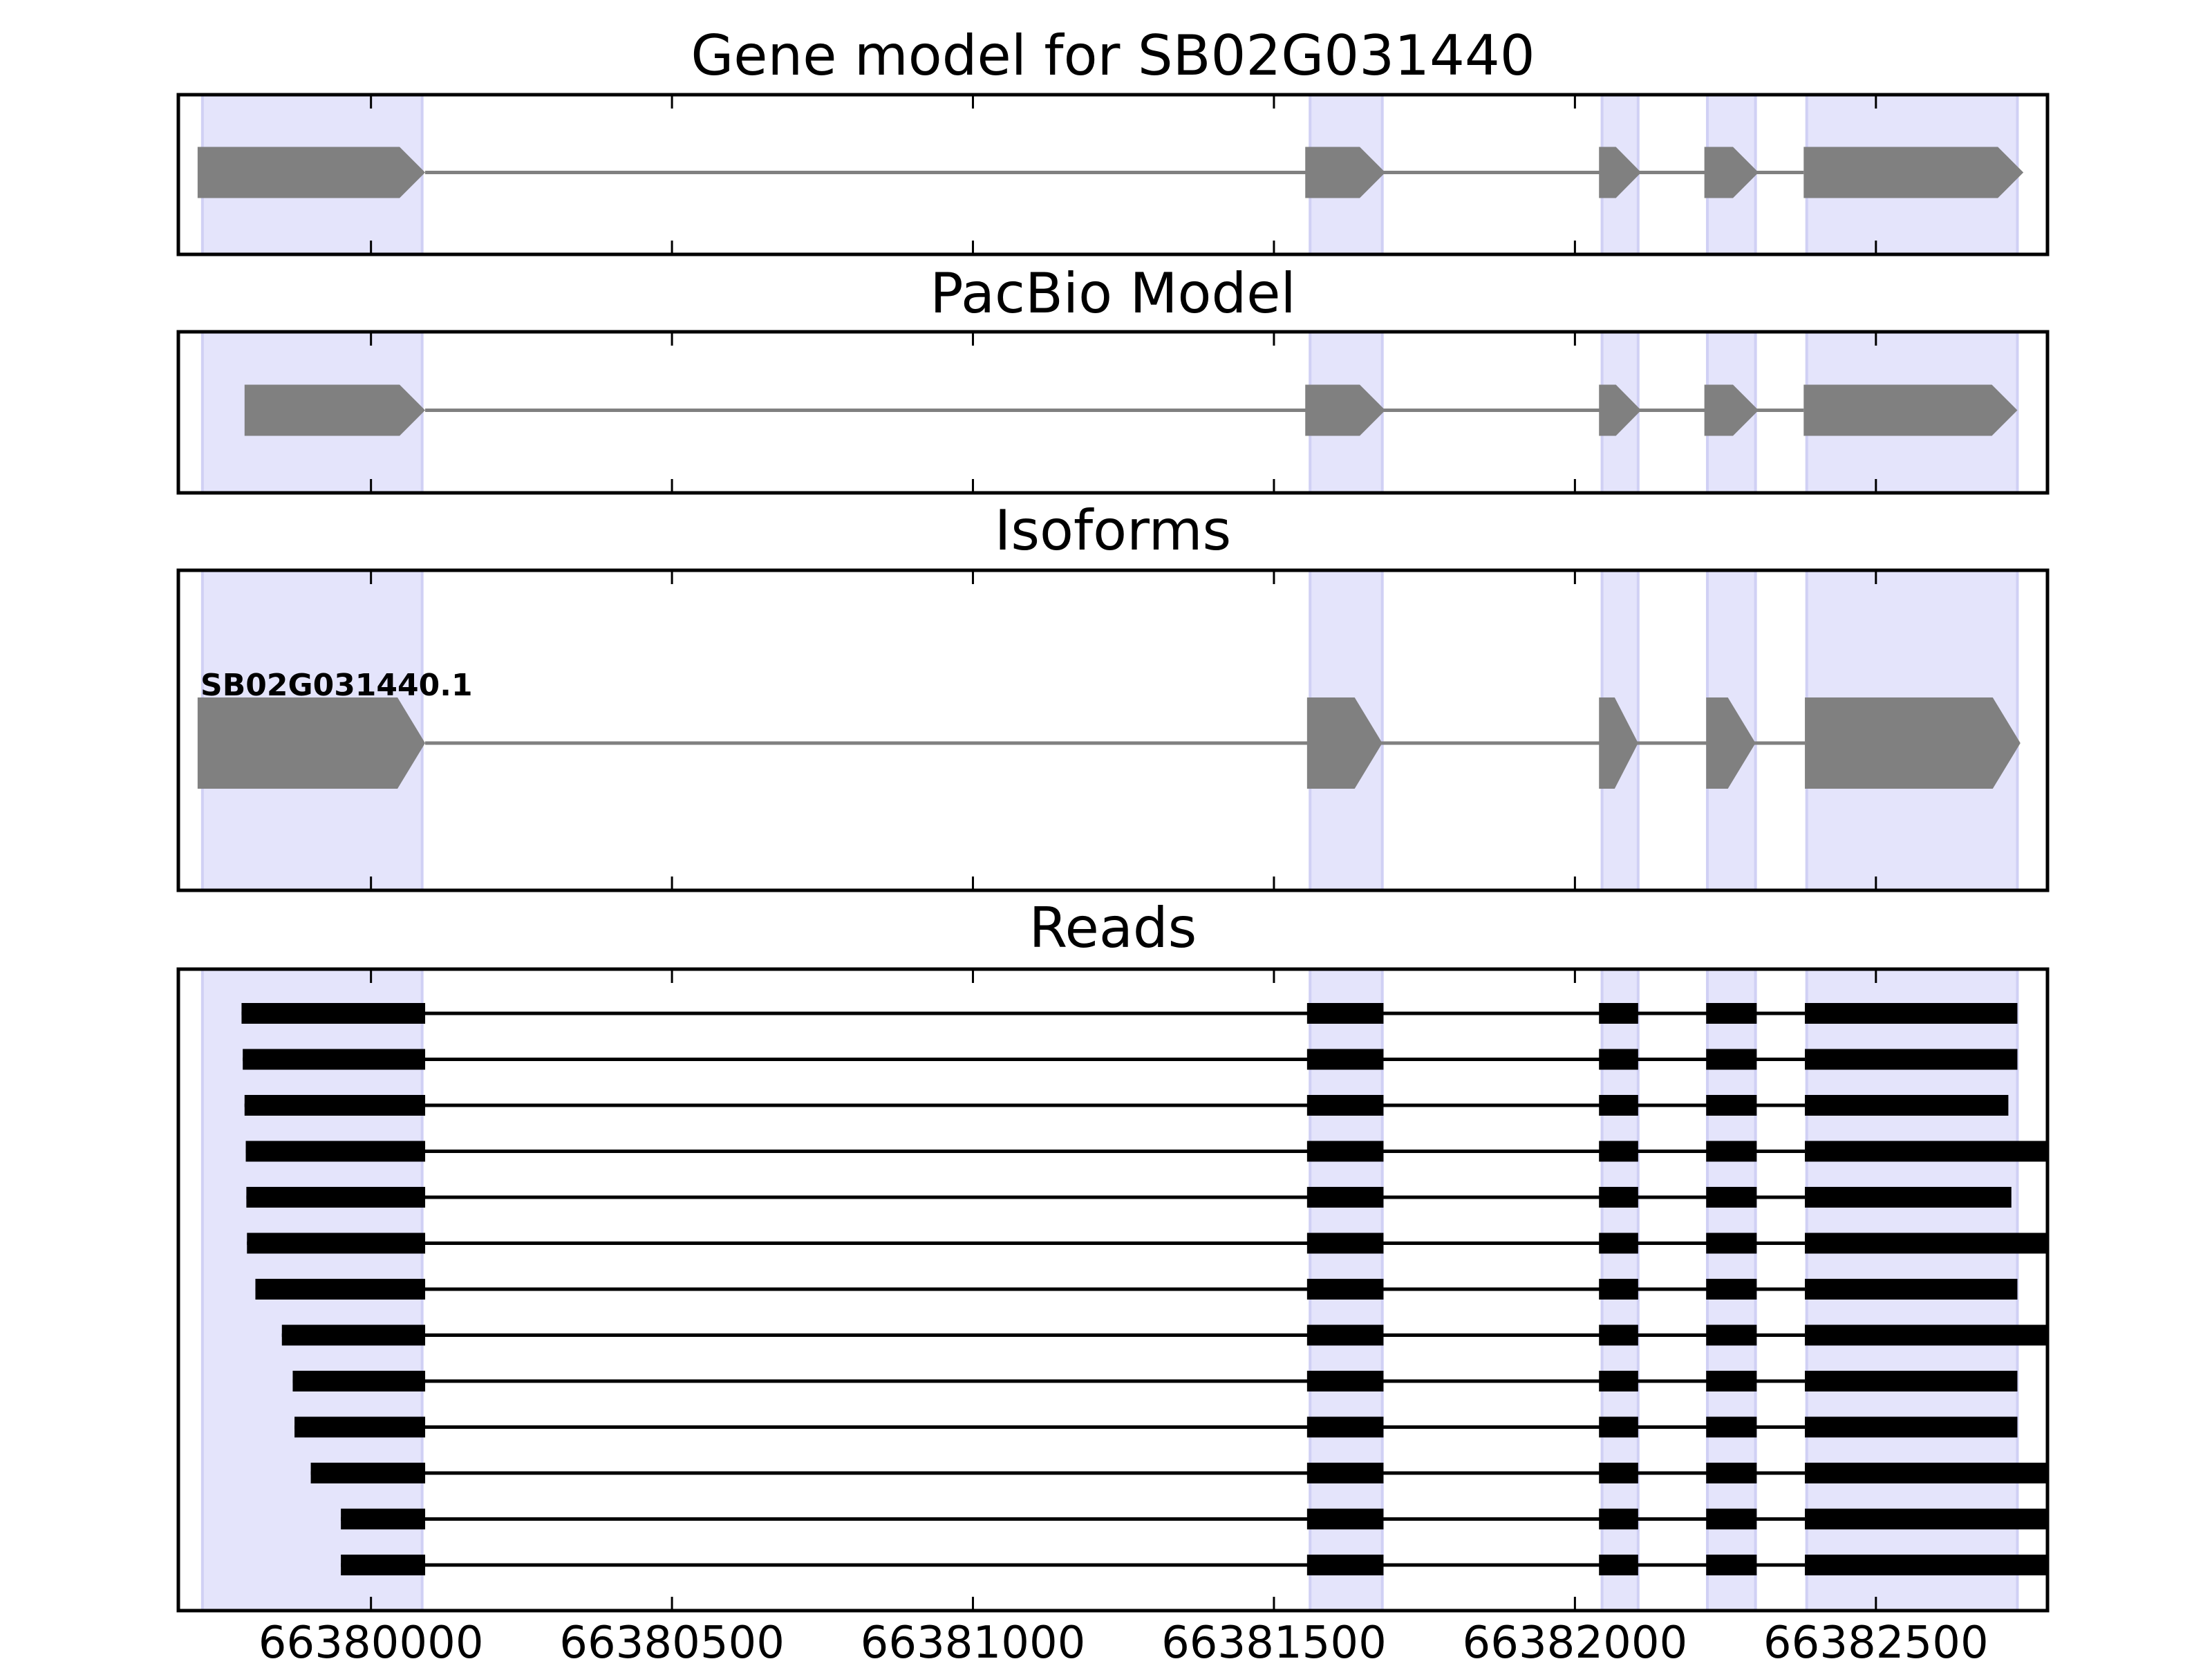 The width and height of the screenshot is (2212, 1659). Describe the element at coordinates (1113, 530) in the screenshot. I see `panel-title: Isoforms` at that location.